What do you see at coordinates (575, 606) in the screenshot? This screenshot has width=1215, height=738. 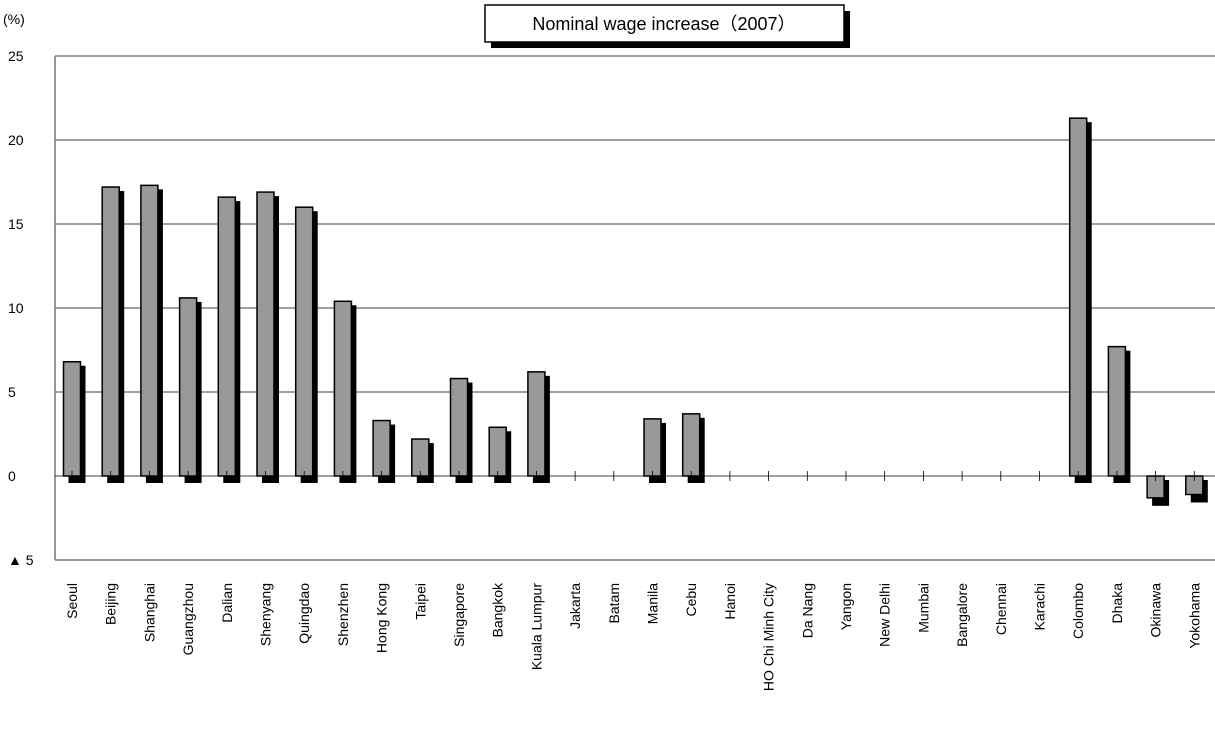 I see `x-category-label: Jakarta` at bounding box center [575, 606].